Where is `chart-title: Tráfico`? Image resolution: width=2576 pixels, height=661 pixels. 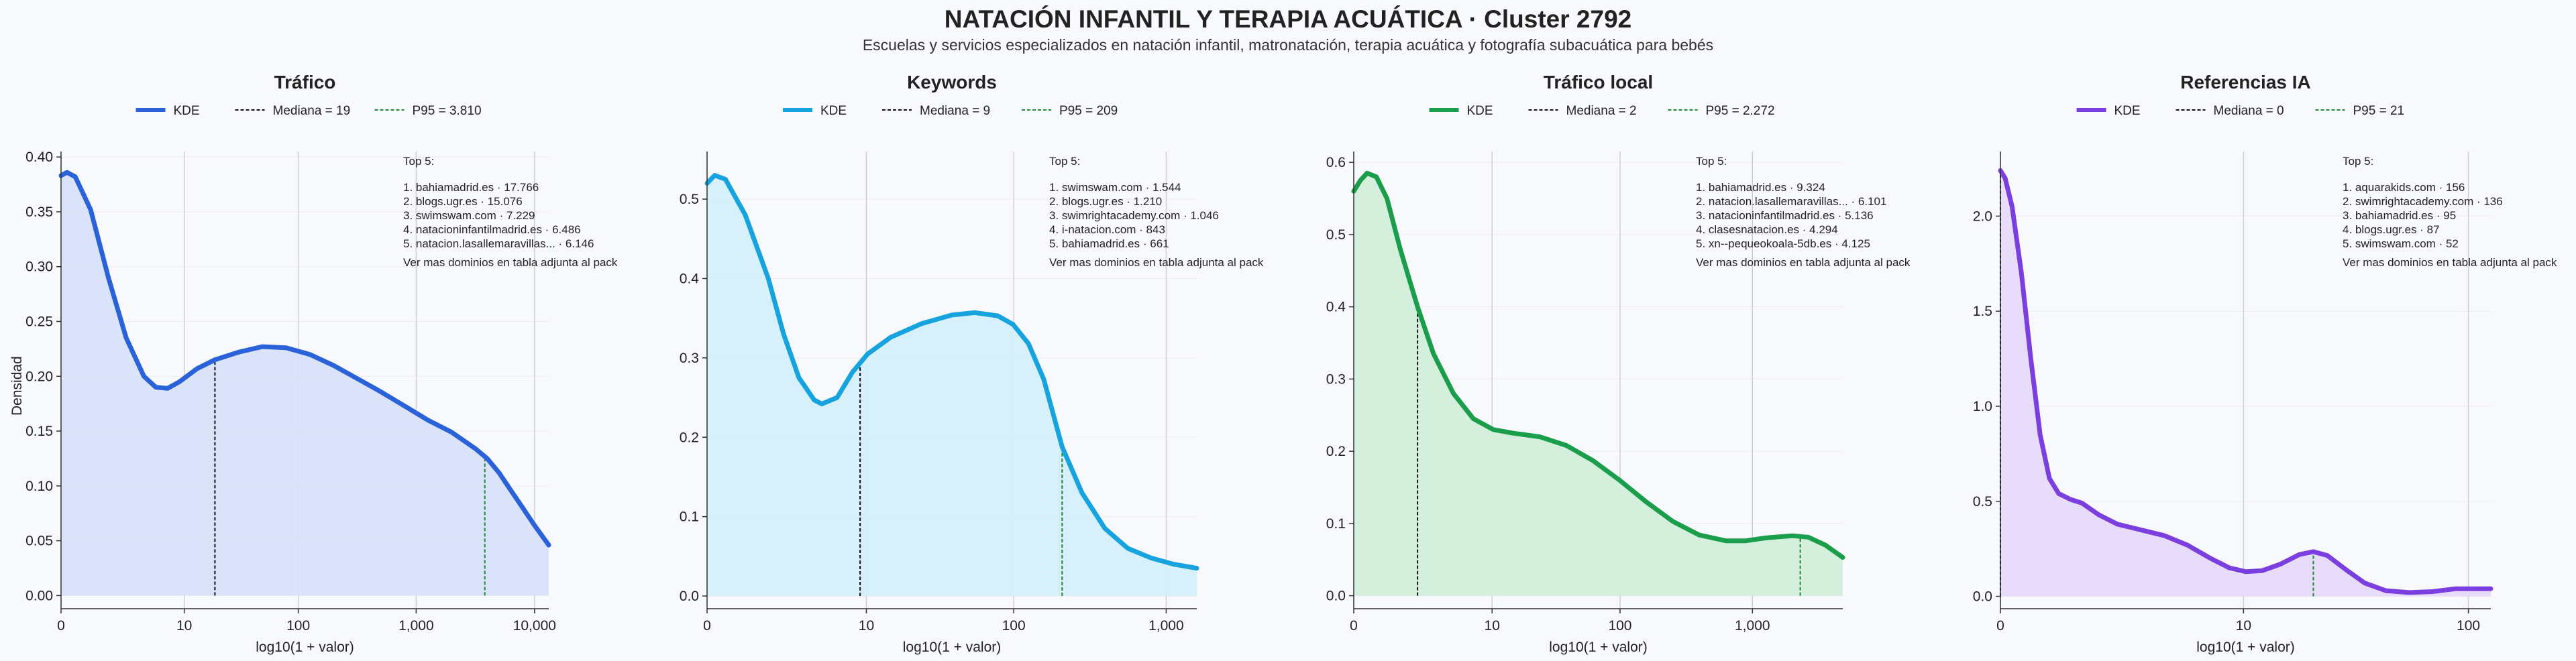 chart-title: Tráfico is located at coordinates (305, 82).